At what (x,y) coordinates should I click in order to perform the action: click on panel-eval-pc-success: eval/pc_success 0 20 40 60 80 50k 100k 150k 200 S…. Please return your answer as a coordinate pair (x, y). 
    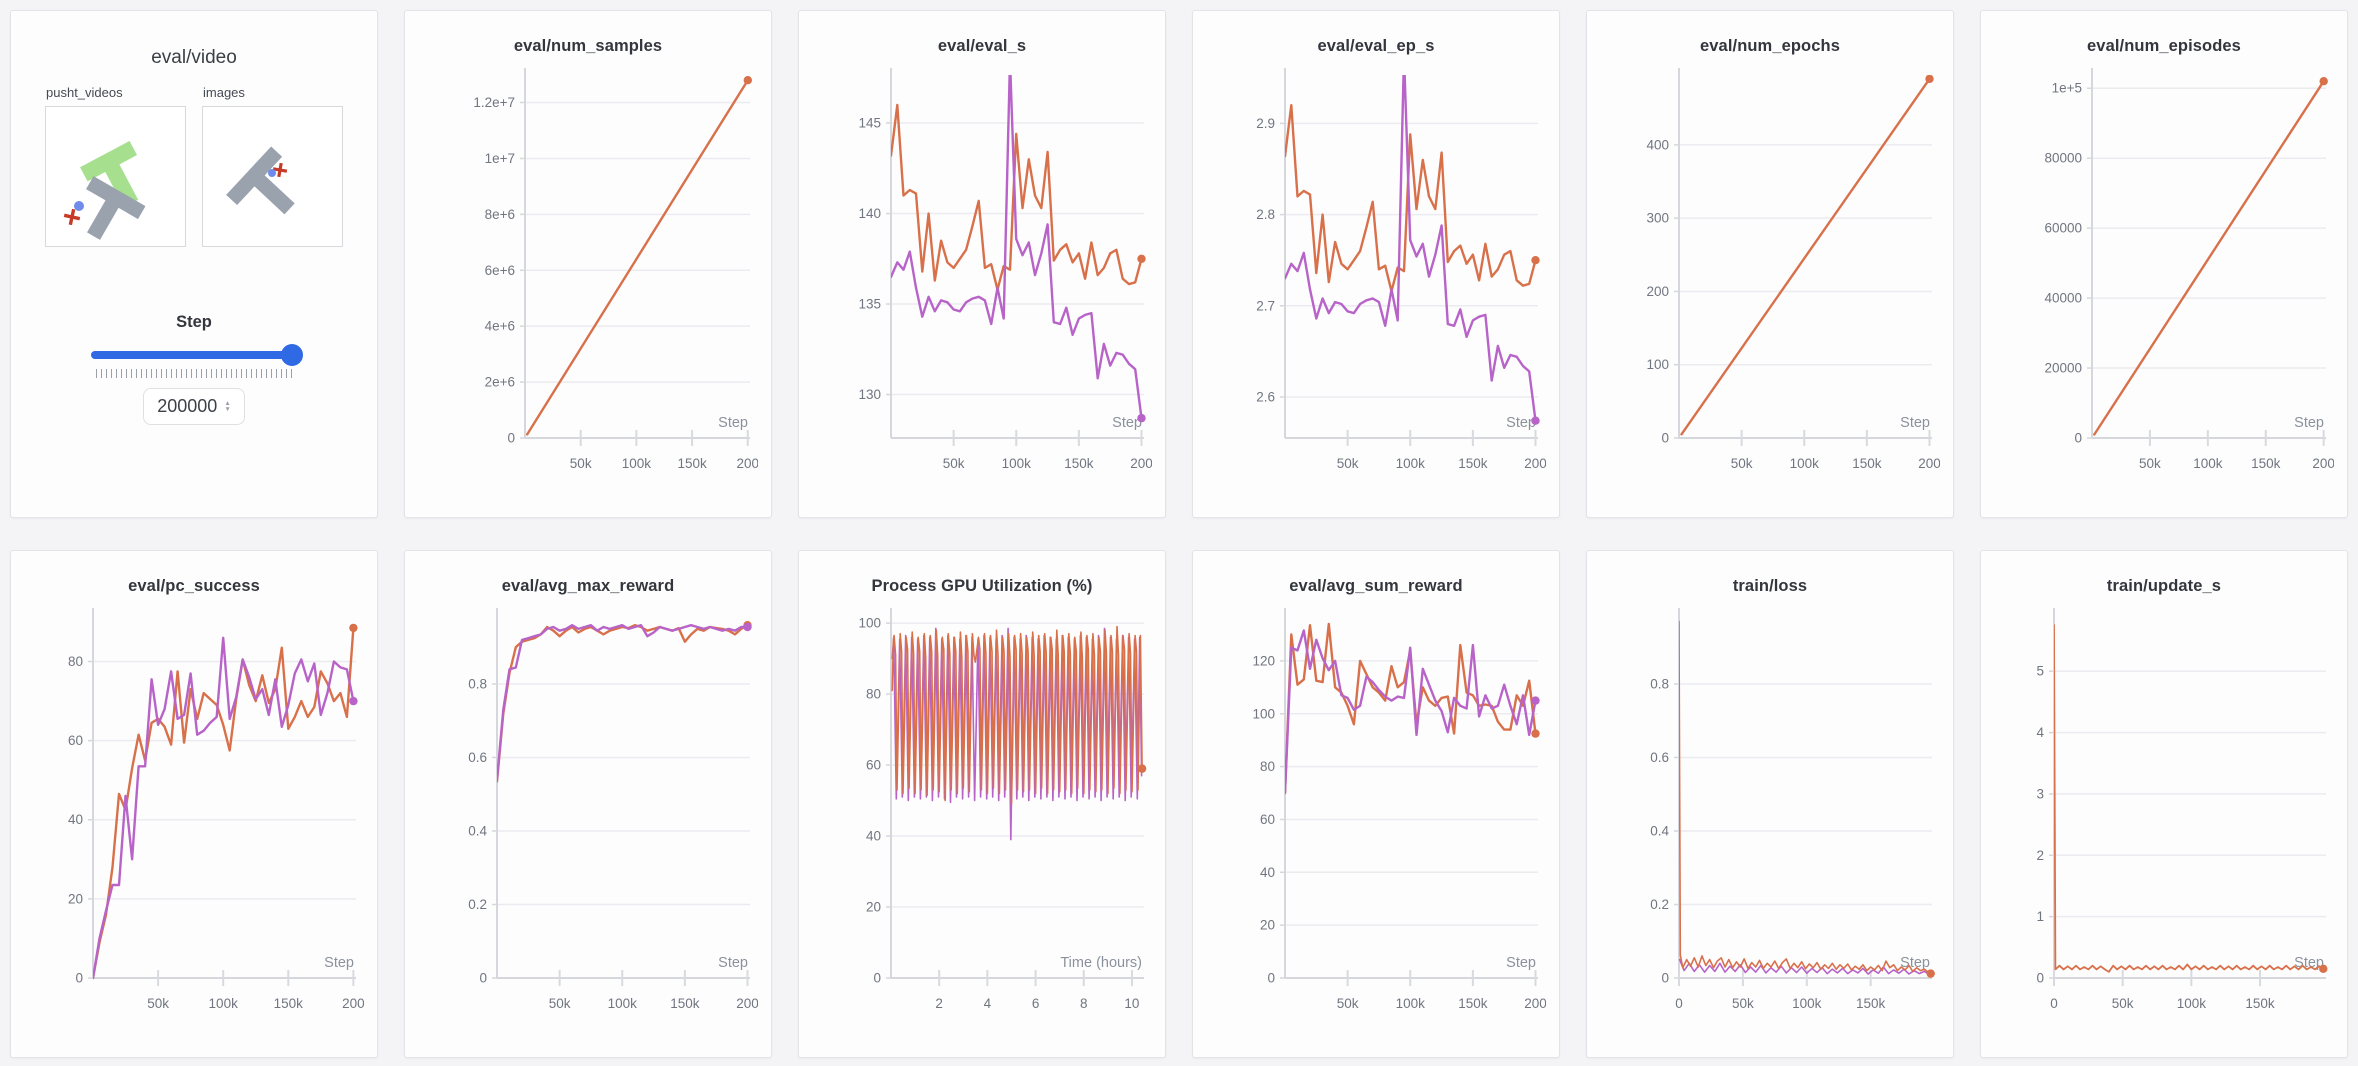
    Looking at the image, I should click on (194, 804).